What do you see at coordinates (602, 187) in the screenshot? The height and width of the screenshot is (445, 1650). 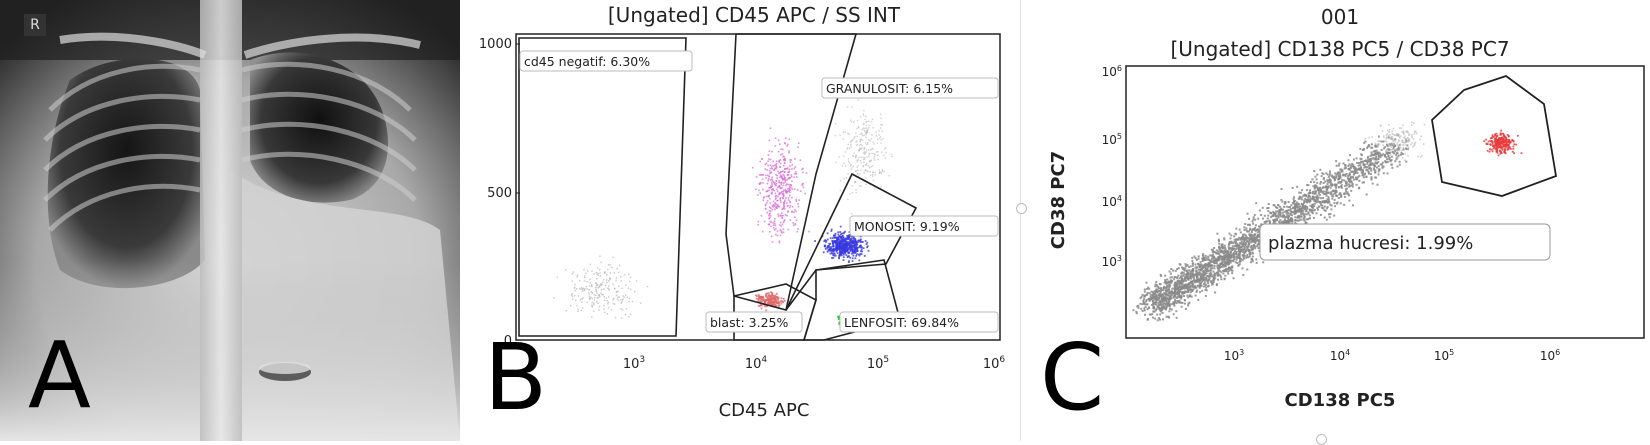 I see `gate-cd45-negatif` at bounding box center [602, 187].